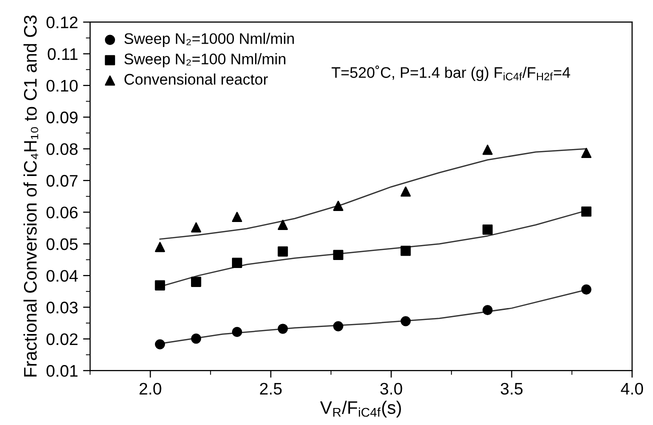 This screenshot has width=653, height=425. Describe the element at coordinates (62, 149) in the screenshot. I see `y-tick-label: 0.08` at that location.